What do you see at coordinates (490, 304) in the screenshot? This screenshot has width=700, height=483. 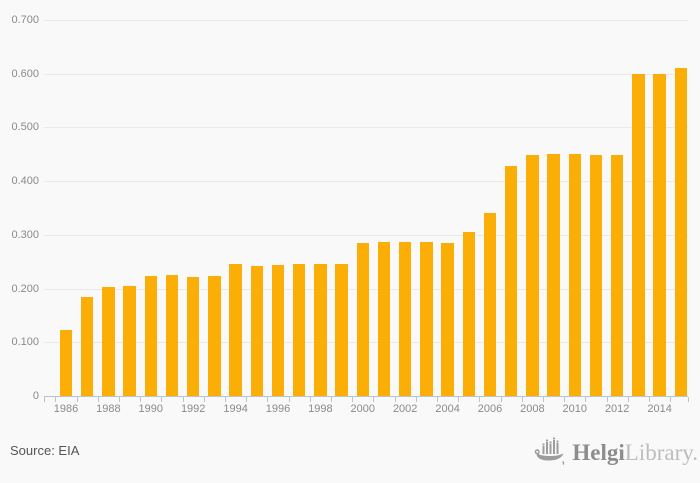 I see `bar-2006` at bounding box center [490, 304].